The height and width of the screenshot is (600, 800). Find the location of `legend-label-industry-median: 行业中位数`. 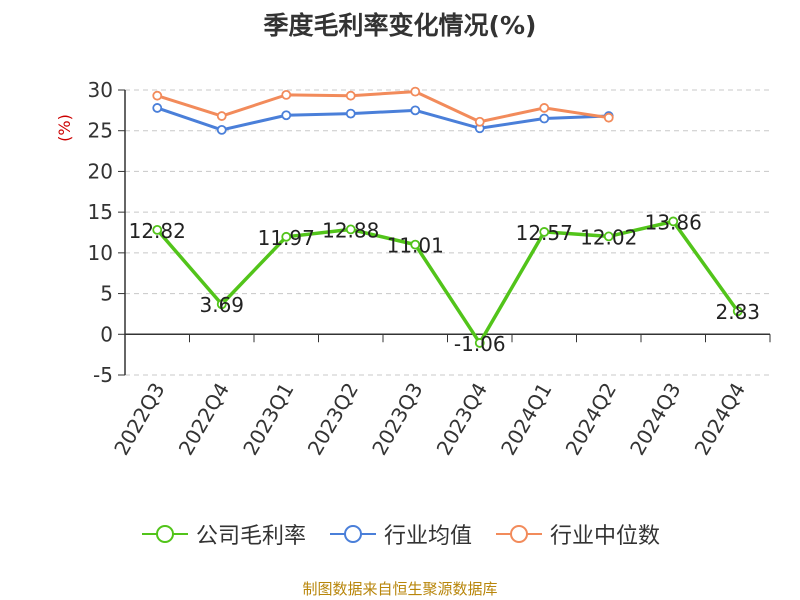

legend-label-industry-median: 行业中位数 is located at coordinates (605, 536).